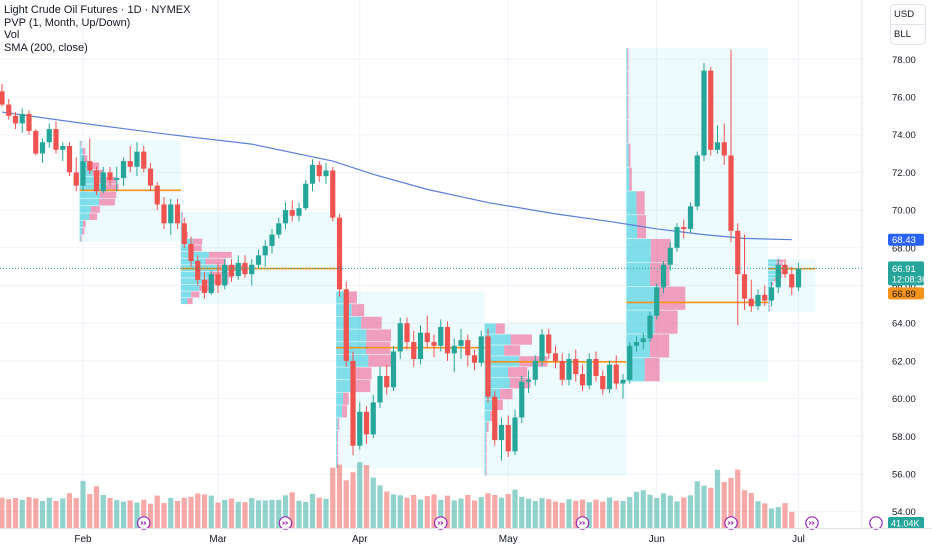 The height and width of the screenshot is (550, 932). What do you see at coordinates (908, 34) in the screenshot?
I see `unit-button: BLL` at bounding box center [908, 34].